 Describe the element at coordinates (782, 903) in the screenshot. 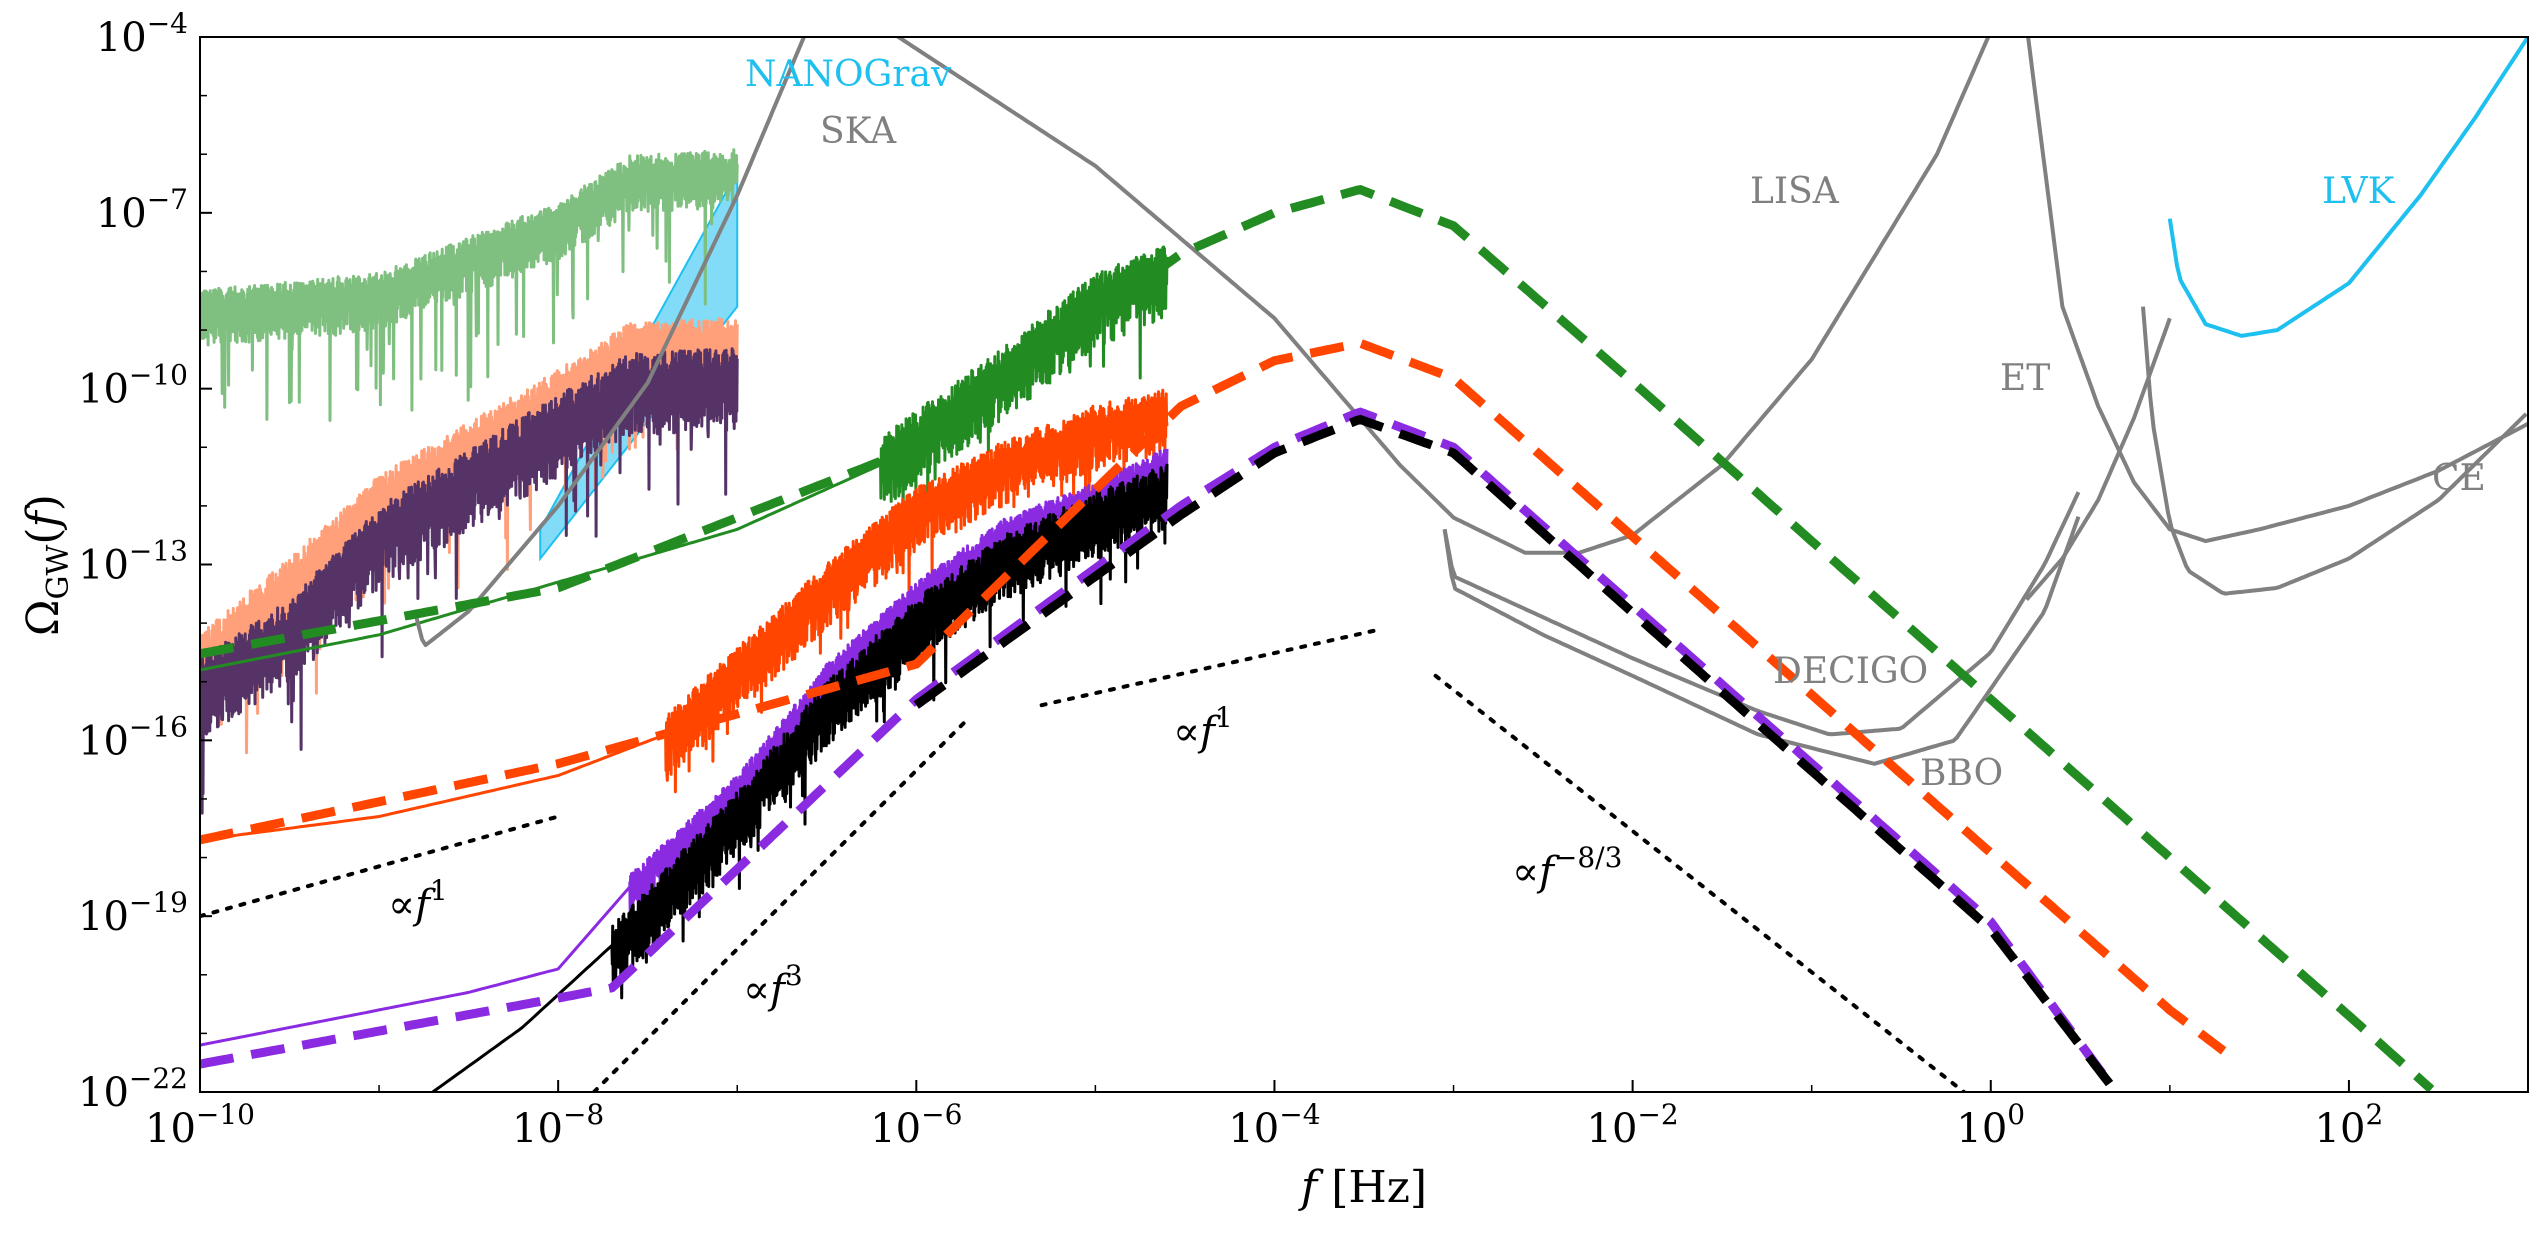

I see `slope-guide-f3` at that location.